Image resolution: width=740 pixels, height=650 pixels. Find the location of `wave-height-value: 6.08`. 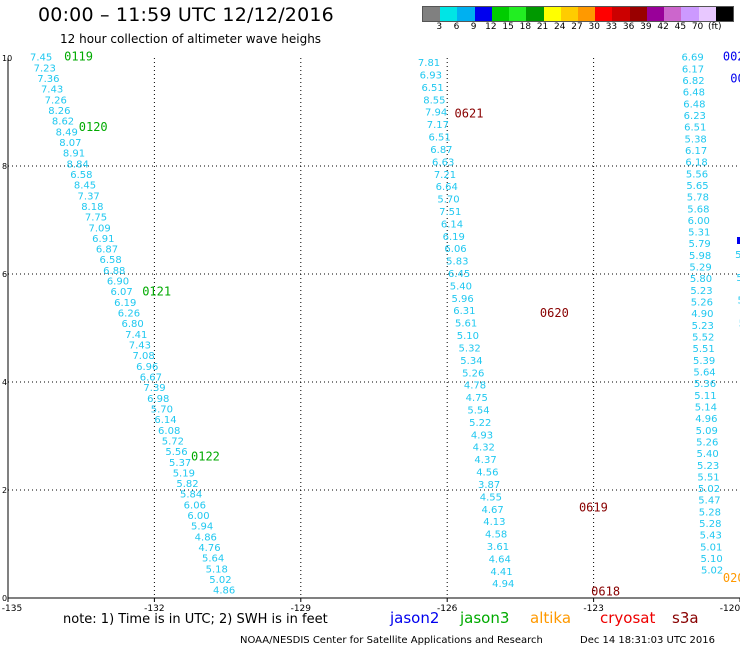

wave-height-value: 6.08 is located at coordinates (169, 431).